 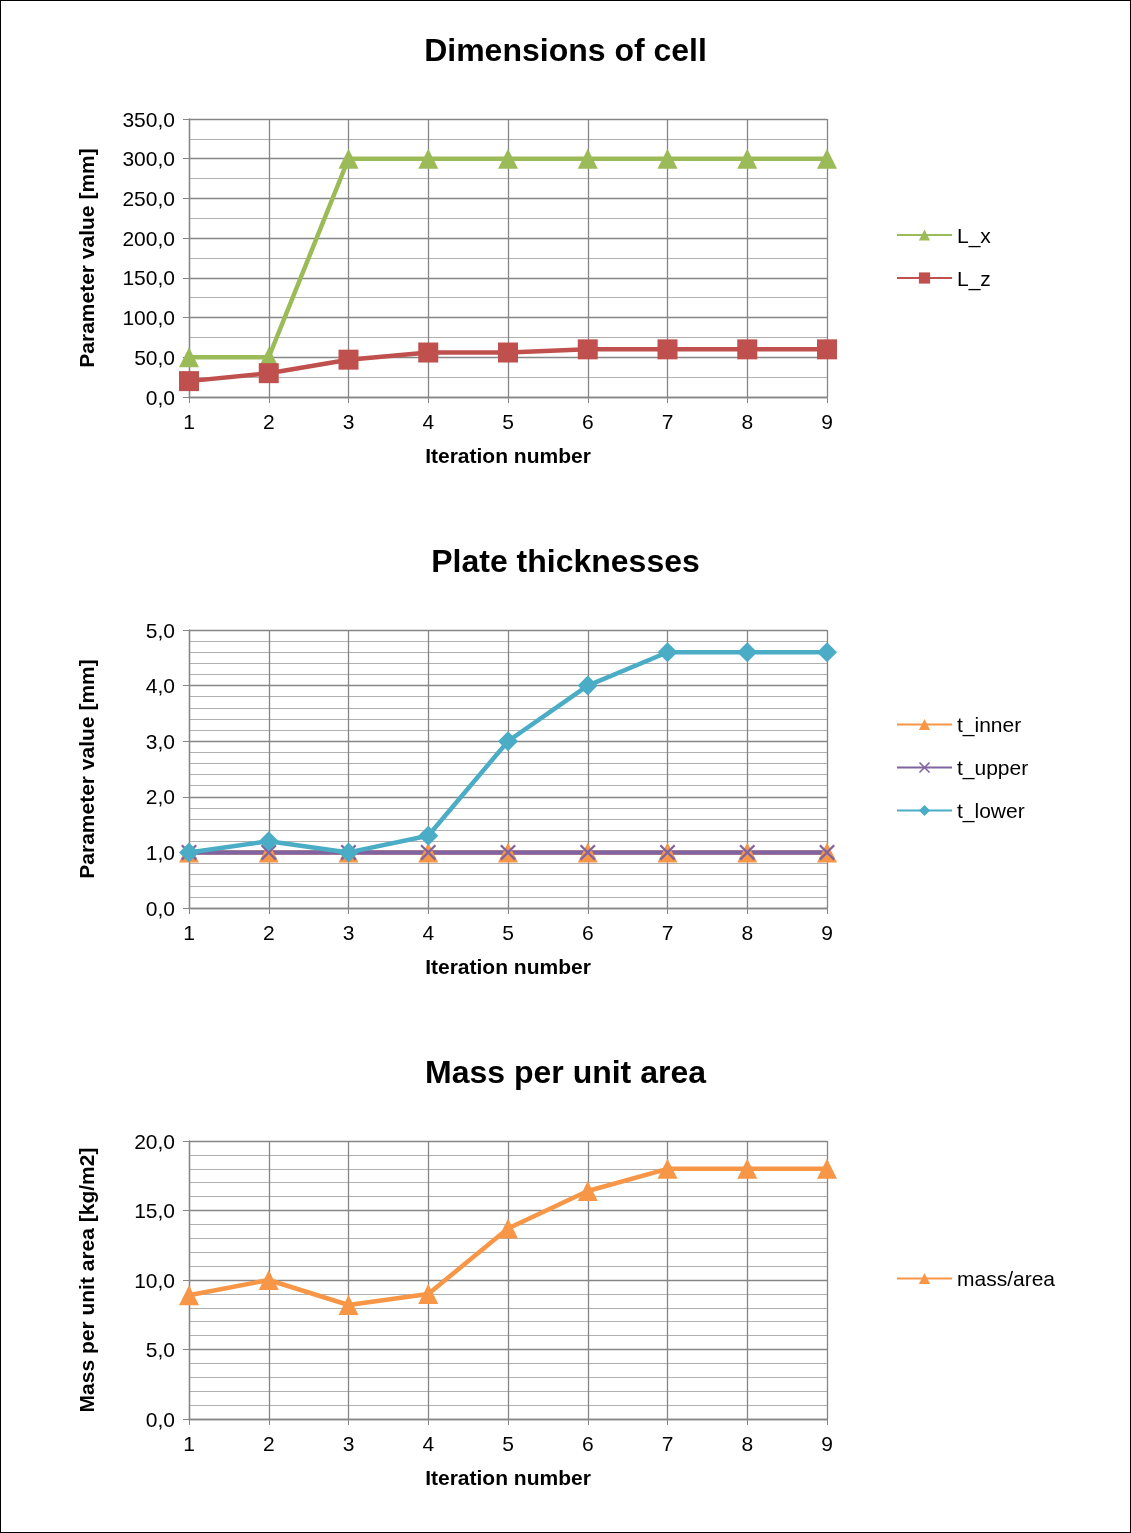 What do you see at coordinates (154, 1210) in the screenshot?
I see `y-tick-label: 15,0` at bounding box center [154, 1210].